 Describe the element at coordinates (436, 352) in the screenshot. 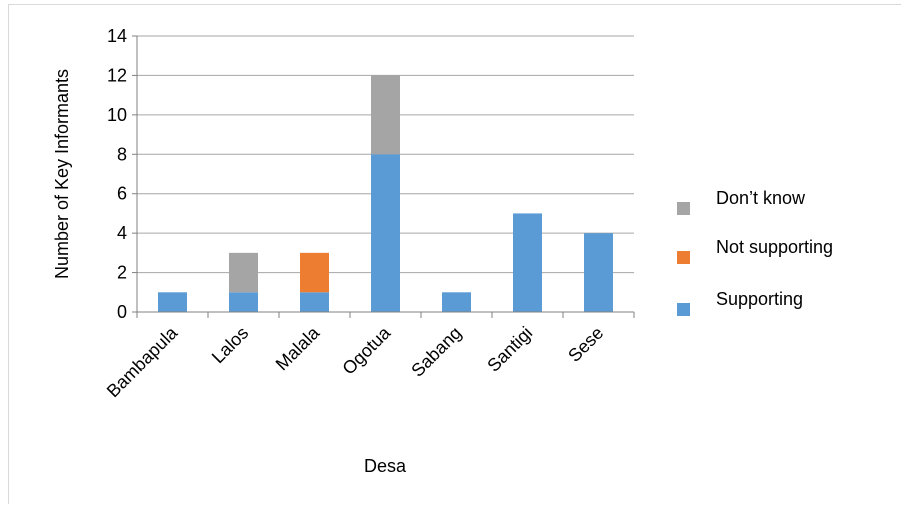

I see `x-tick-label: Sabang` at that location.